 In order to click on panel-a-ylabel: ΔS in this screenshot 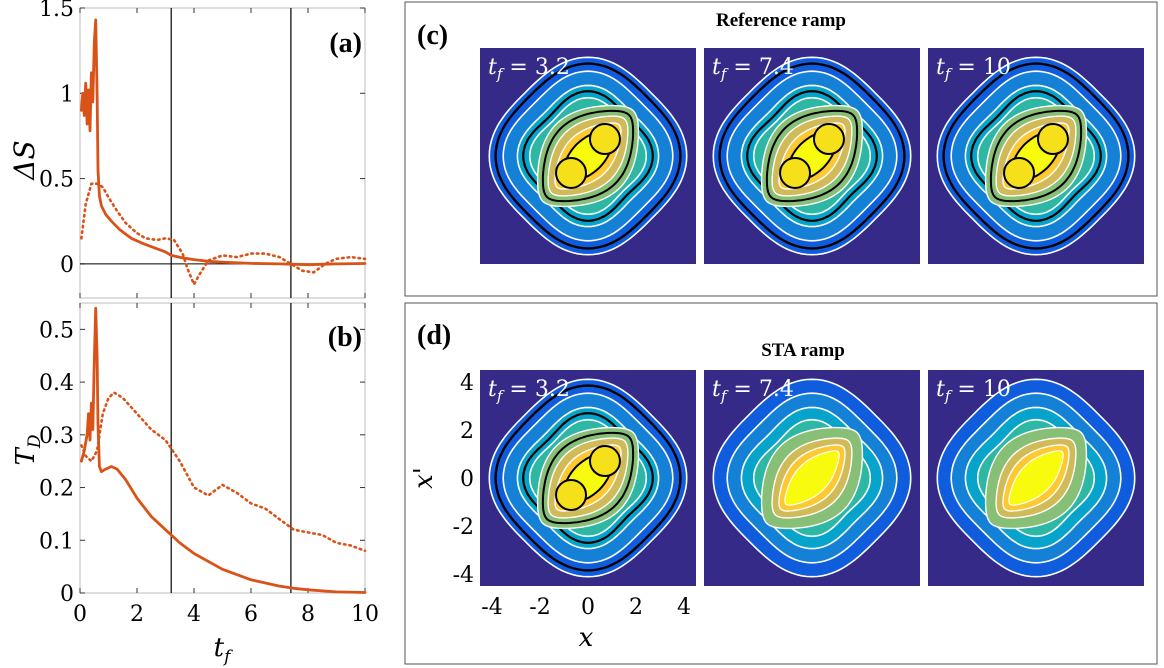, I will do `click(24, 160)`.